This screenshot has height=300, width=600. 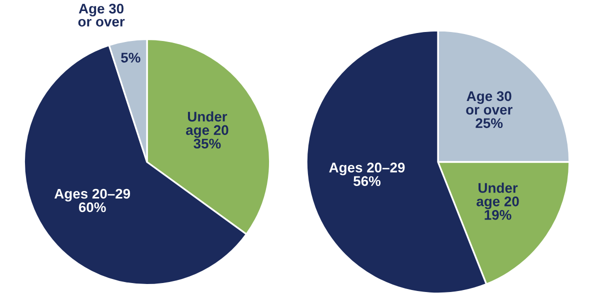 I want to click on data-label: 56%, so click(x=367, y=181).